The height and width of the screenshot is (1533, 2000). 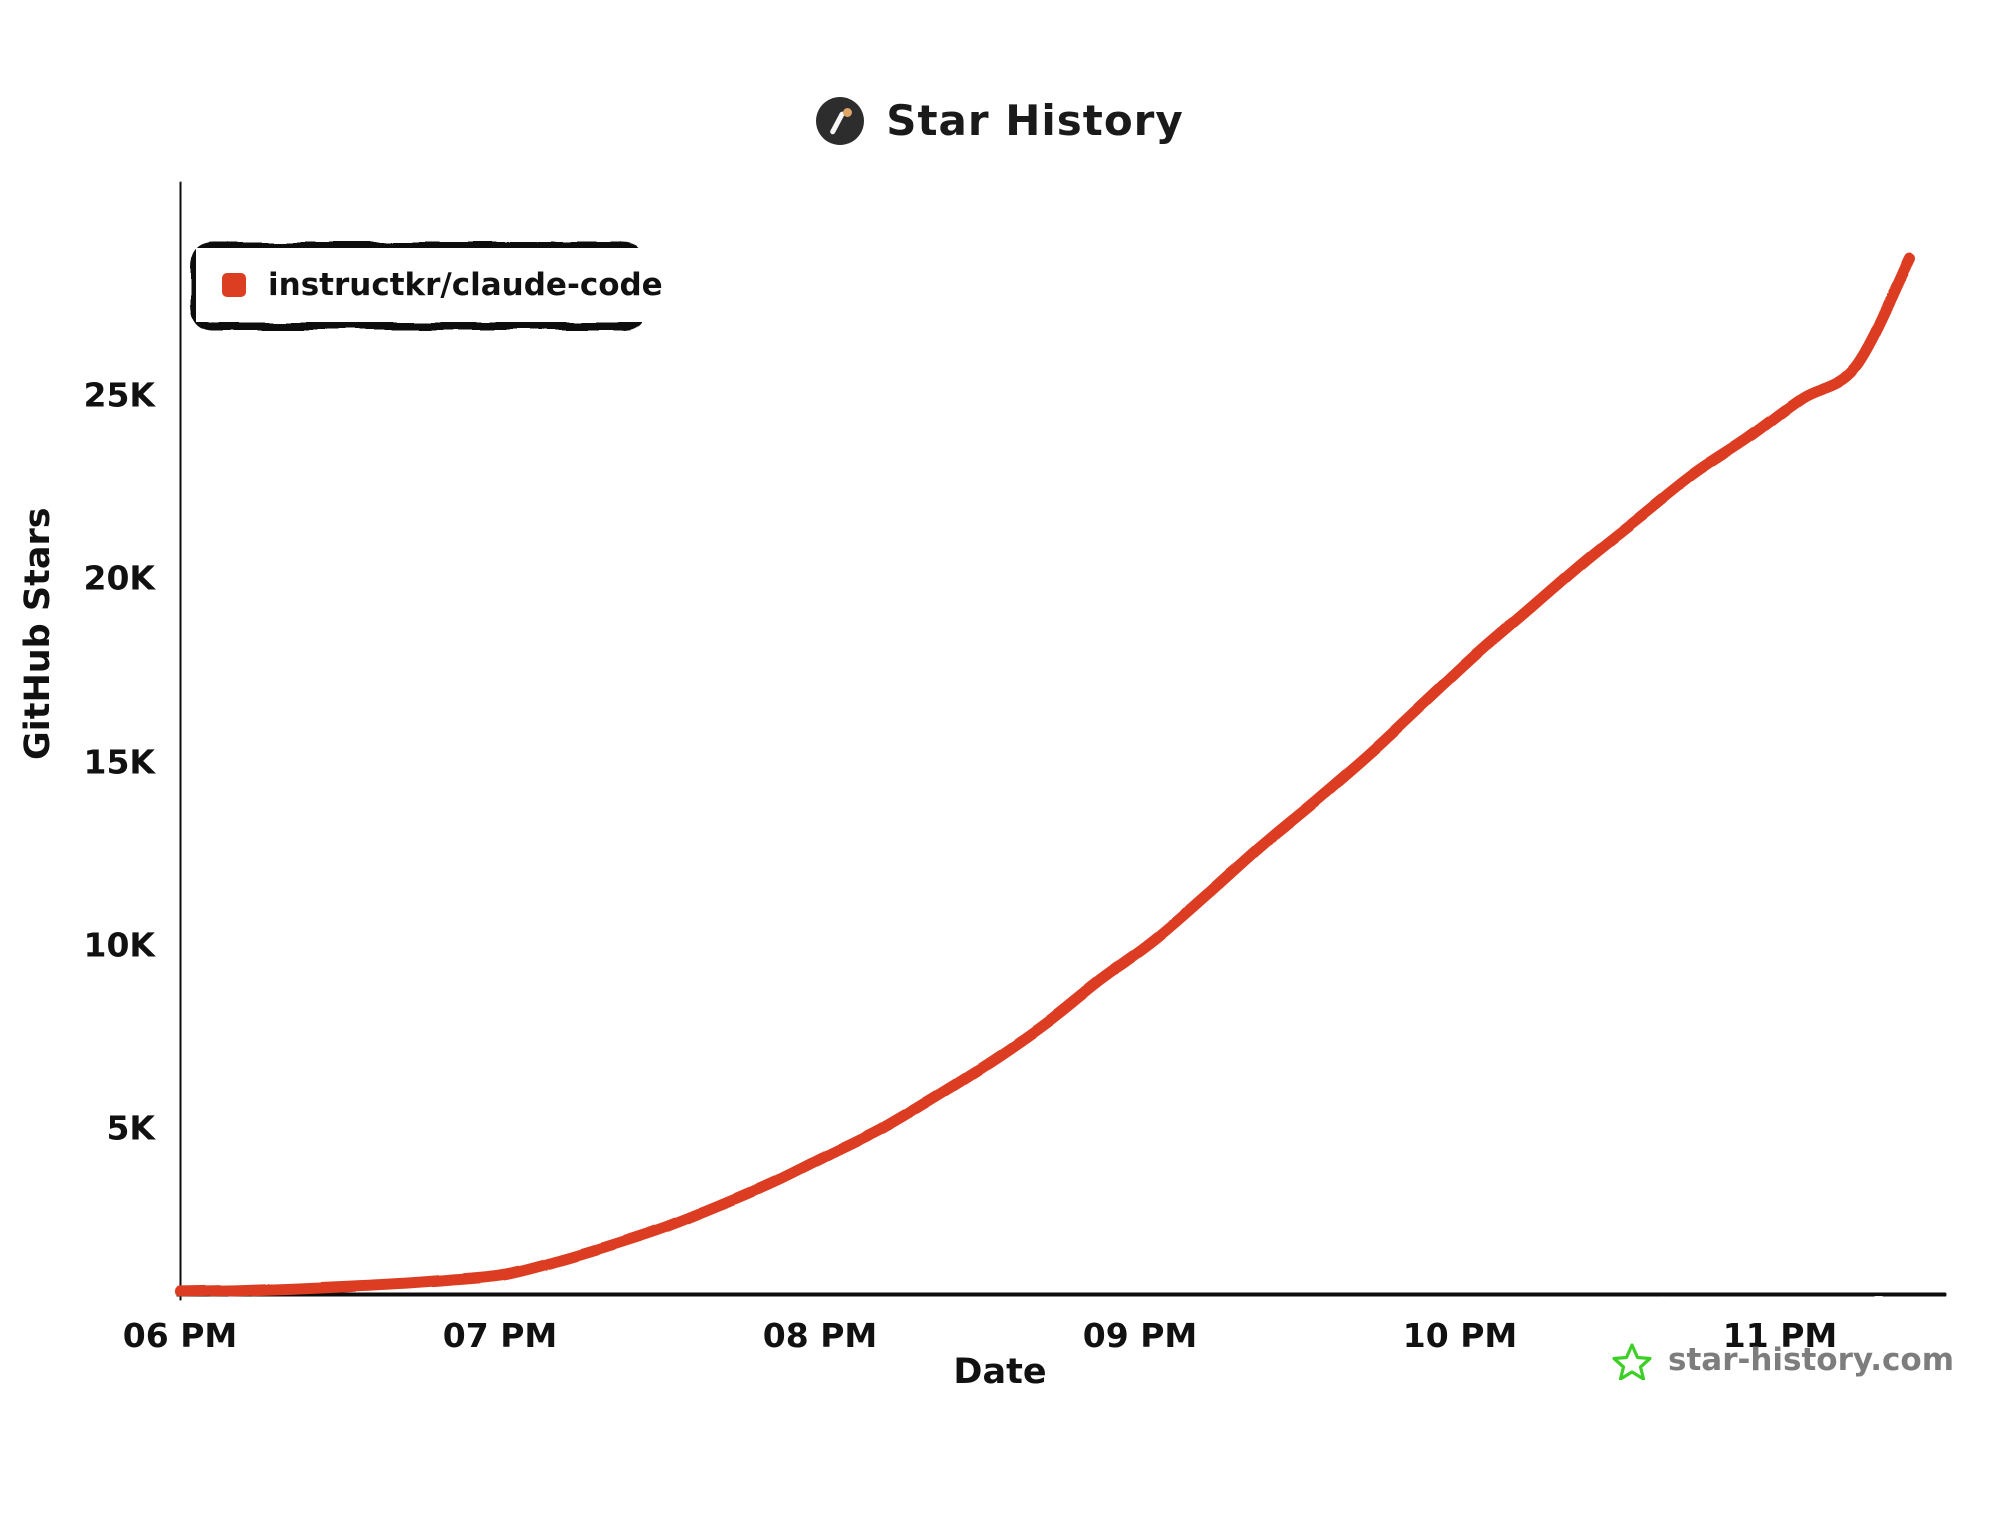 I want to click on x-axis-line, so click(x=1060, y=1294).